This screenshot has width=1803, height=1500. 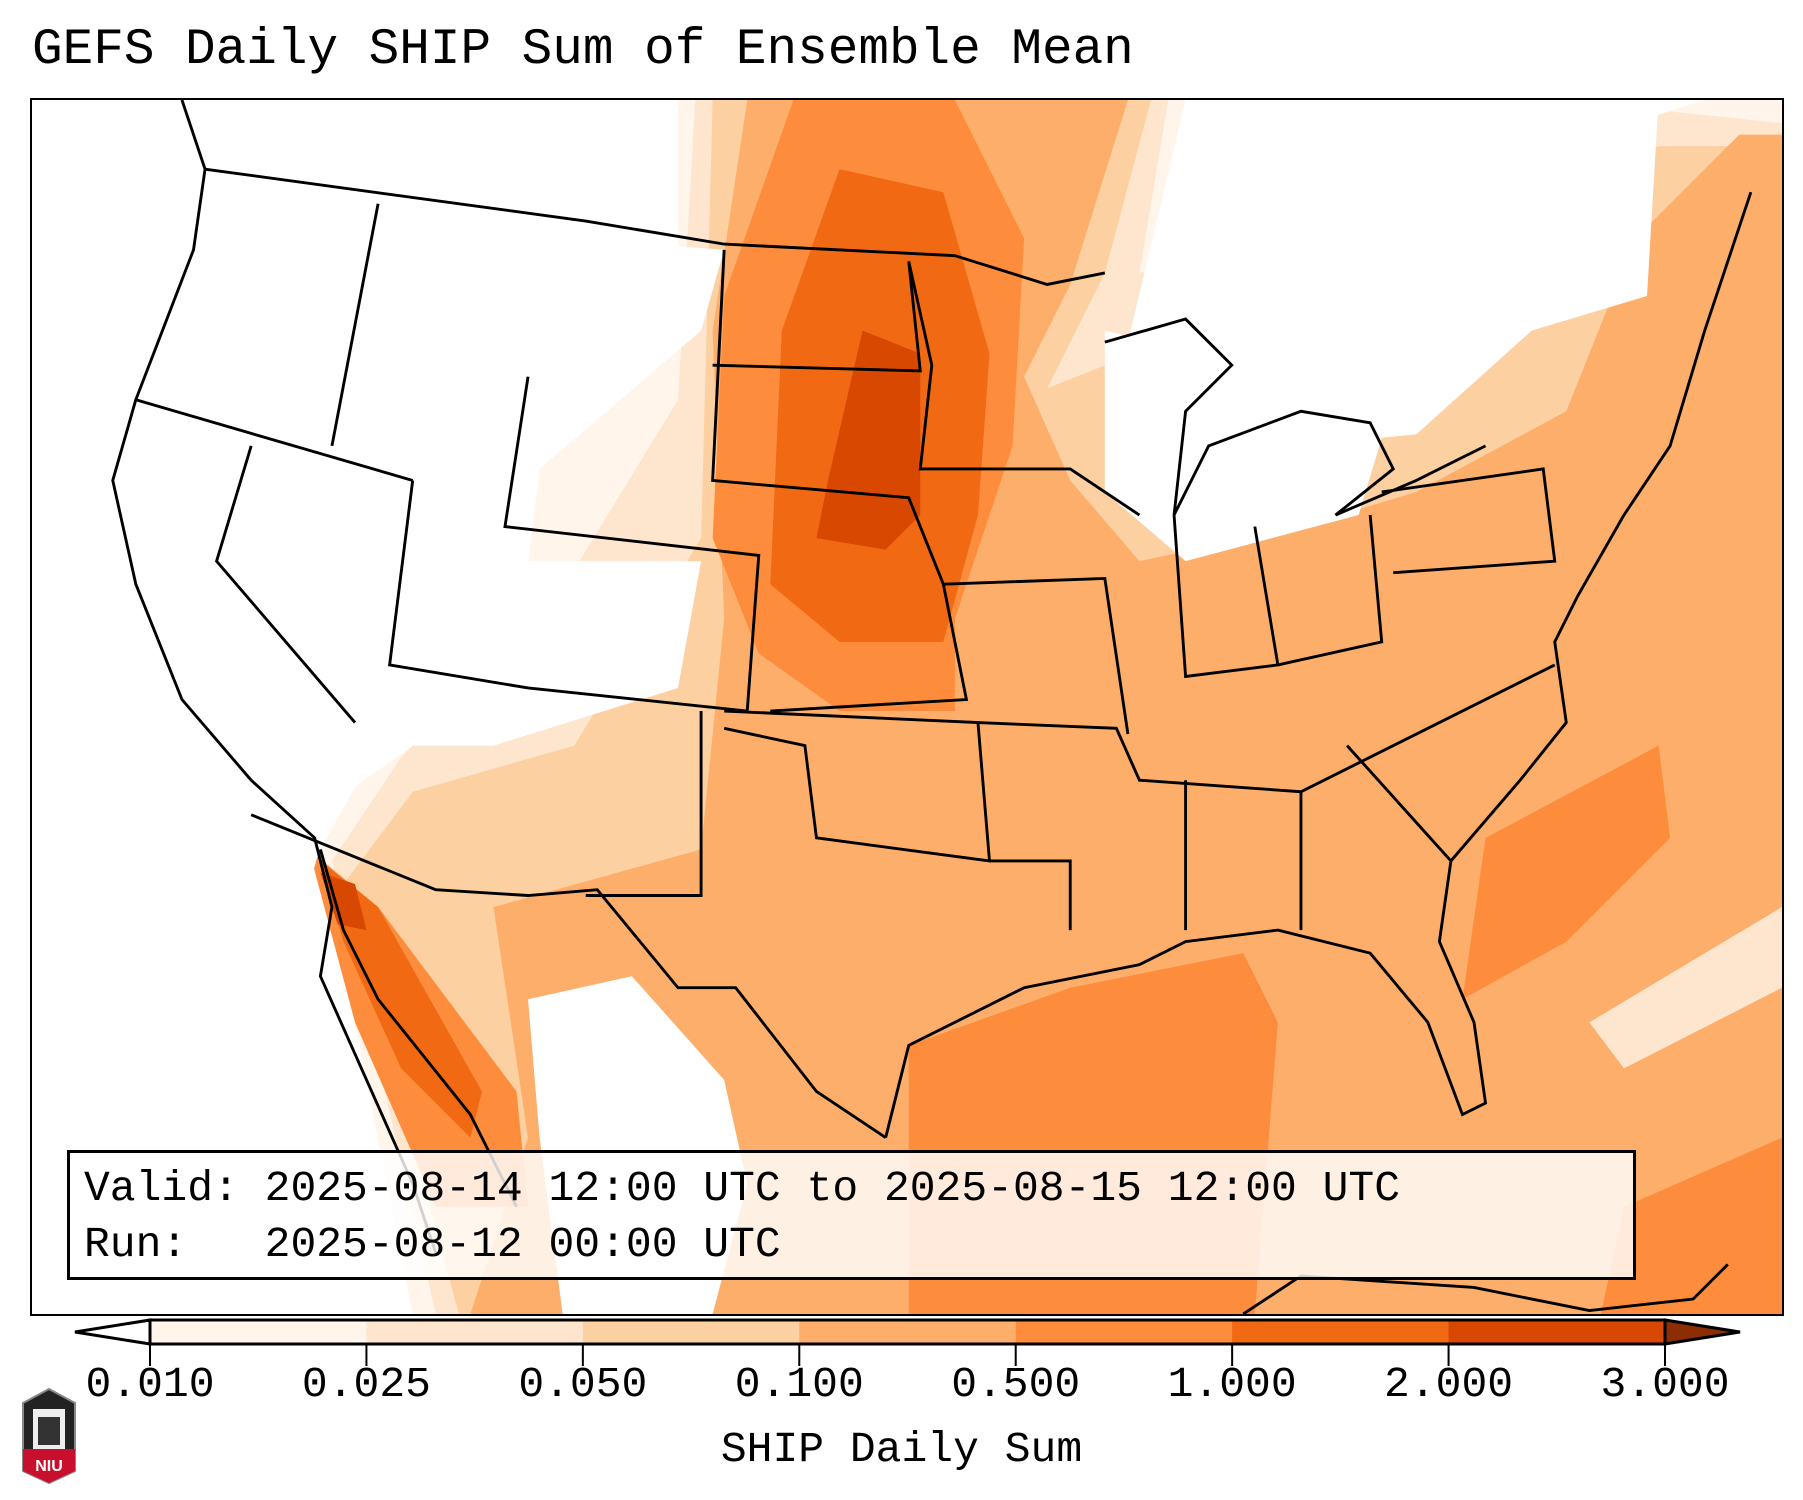 What do you see at coordinates (1566, 872) in the screenshot?
I see `field-0.5-atlantic` at bounding box center [1566, 872].